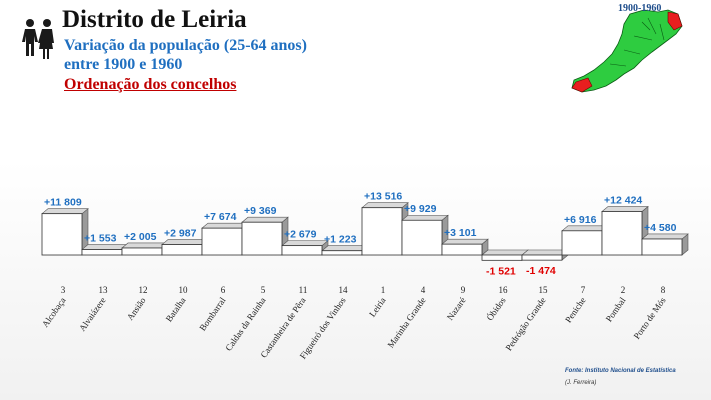  I want to click on subtitle-line-1: Variação da população (25-64 anos), so click(185, 45).